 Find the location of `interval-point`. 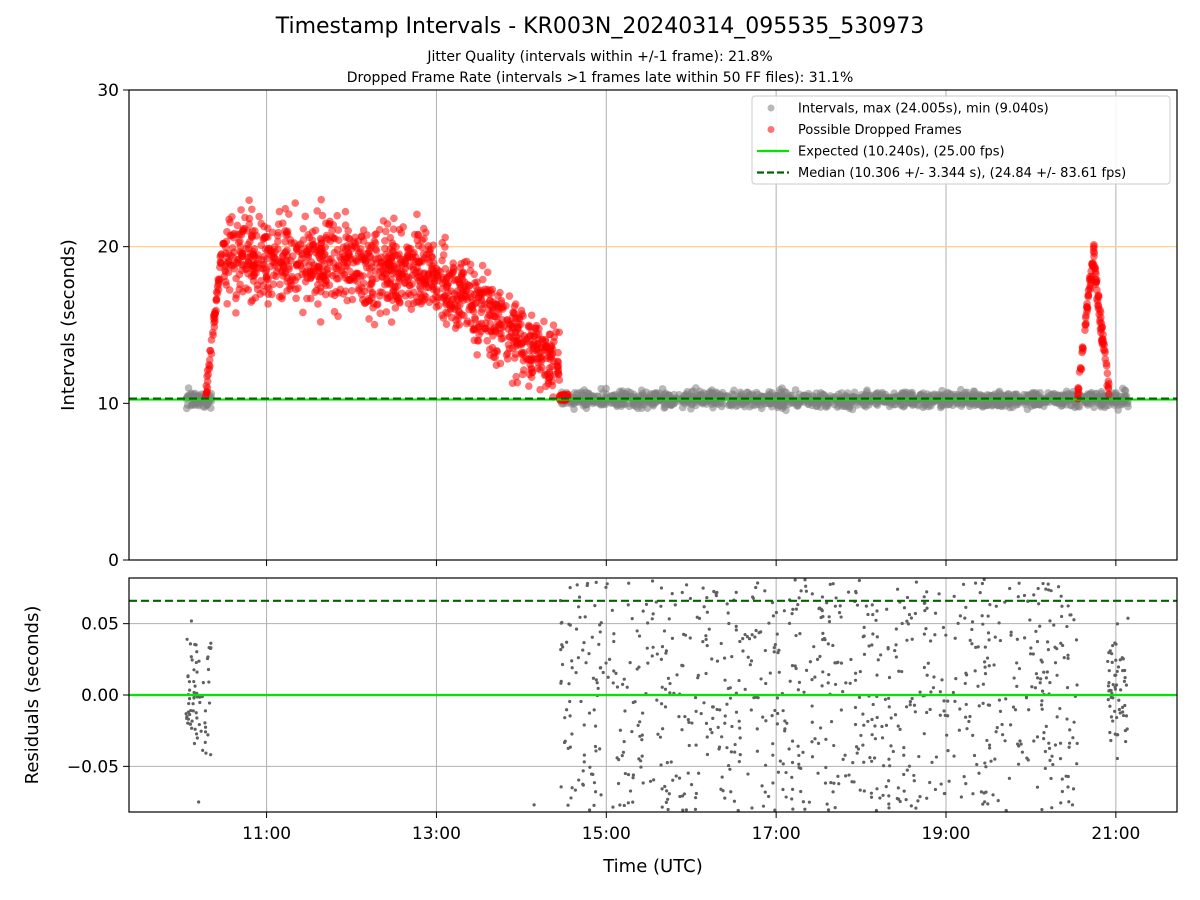

interval-point is located at coordinates (793, 403).